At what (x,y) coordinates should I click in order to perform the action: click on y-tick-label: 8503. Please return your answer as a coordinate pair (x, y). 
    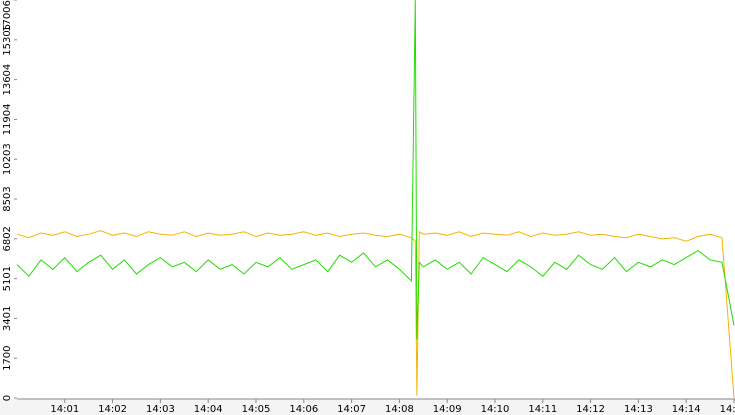
    Looking at the image, I should click on (7, 198).